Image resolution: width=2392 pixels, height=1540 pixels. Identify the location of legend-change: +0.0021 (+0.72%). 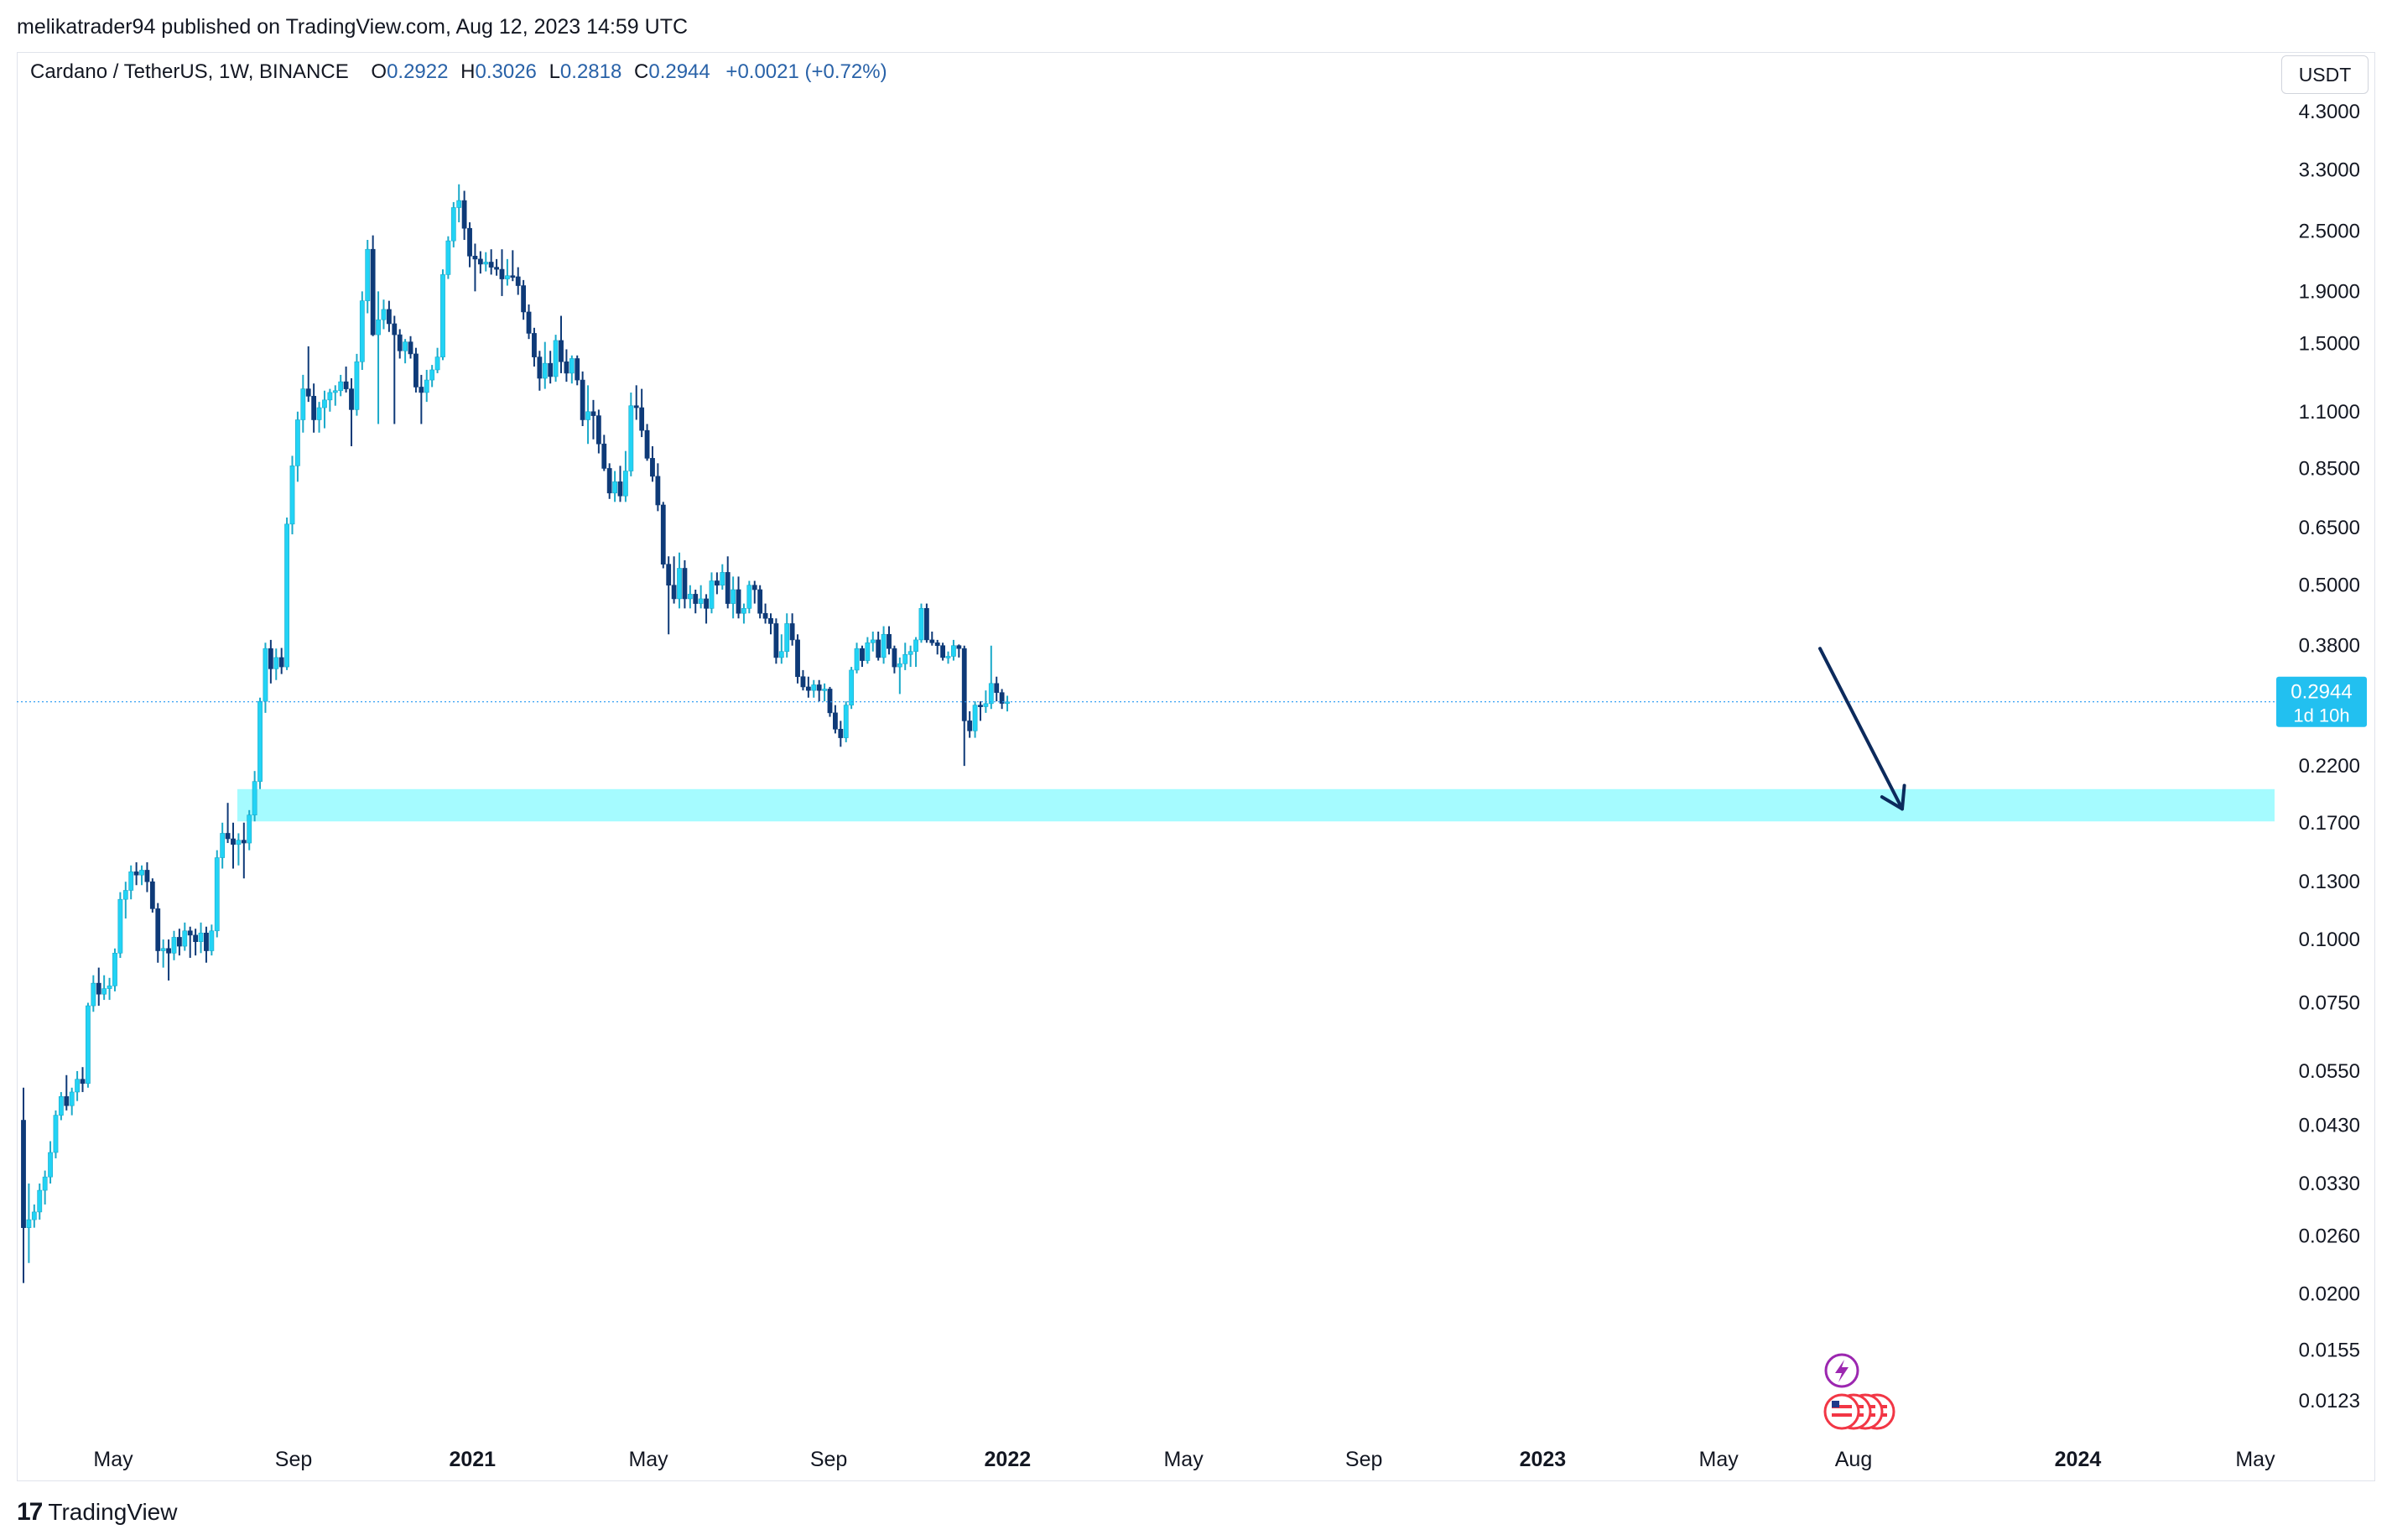
(806, 72).